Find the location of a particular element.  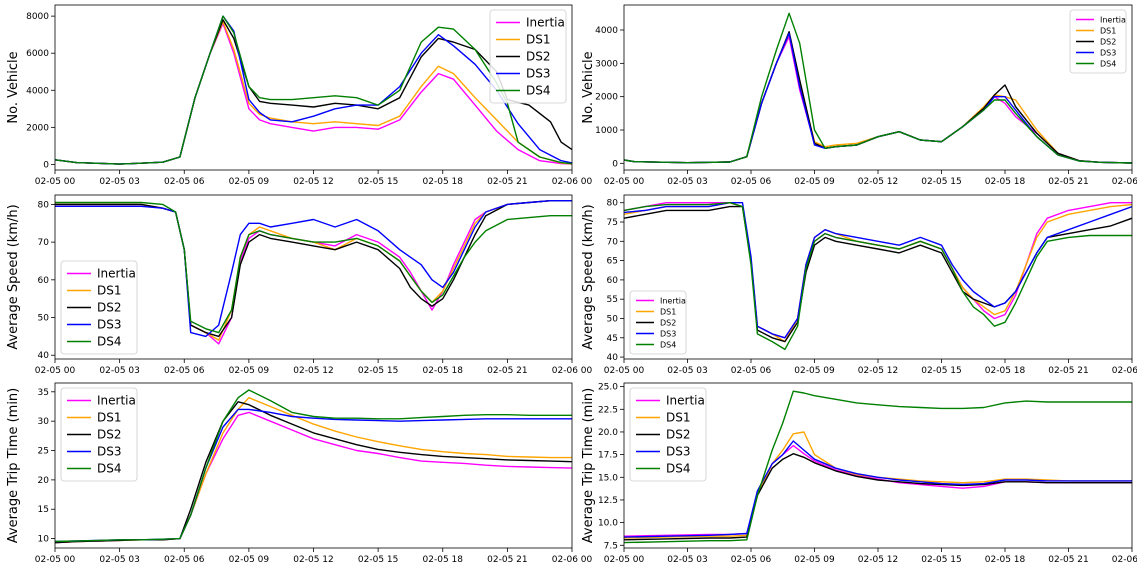

y-tick-label: 15.0 is located at coordinates (608, 478).